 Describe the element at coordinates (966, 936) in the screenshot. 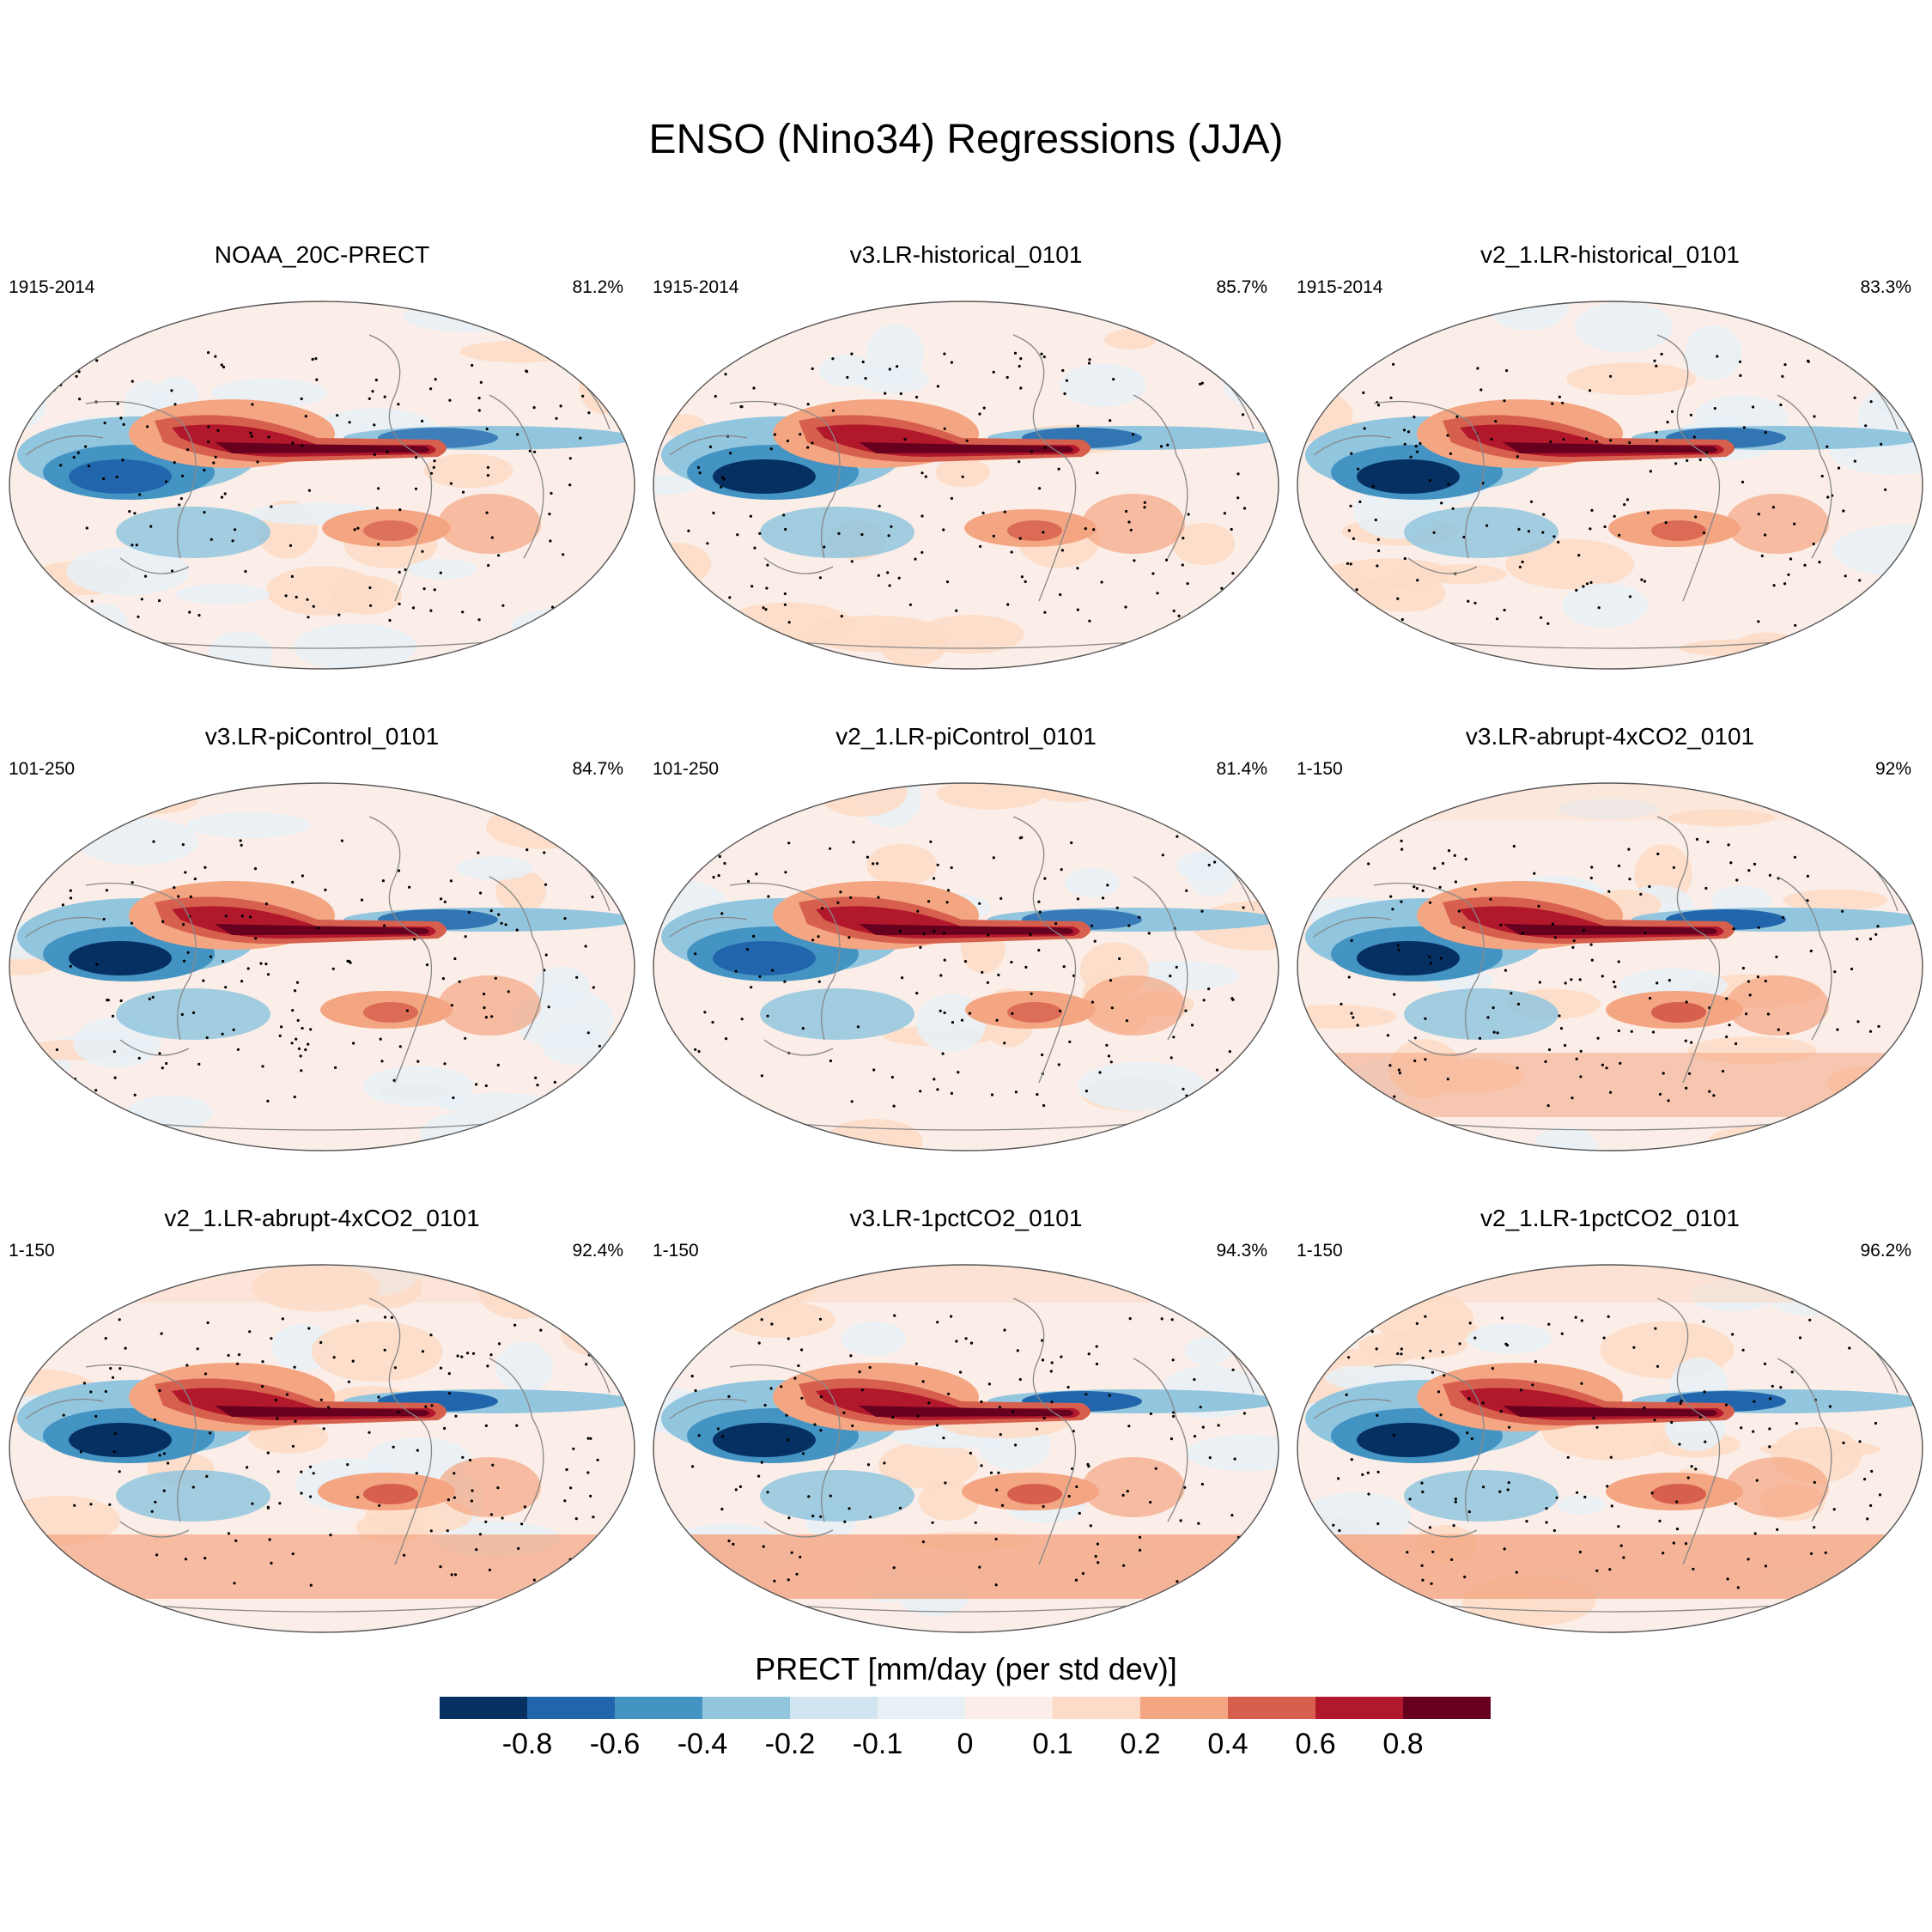

I see `map-panel: v2_1.LR-piControl_0101 101-250 81.4%` at that location.